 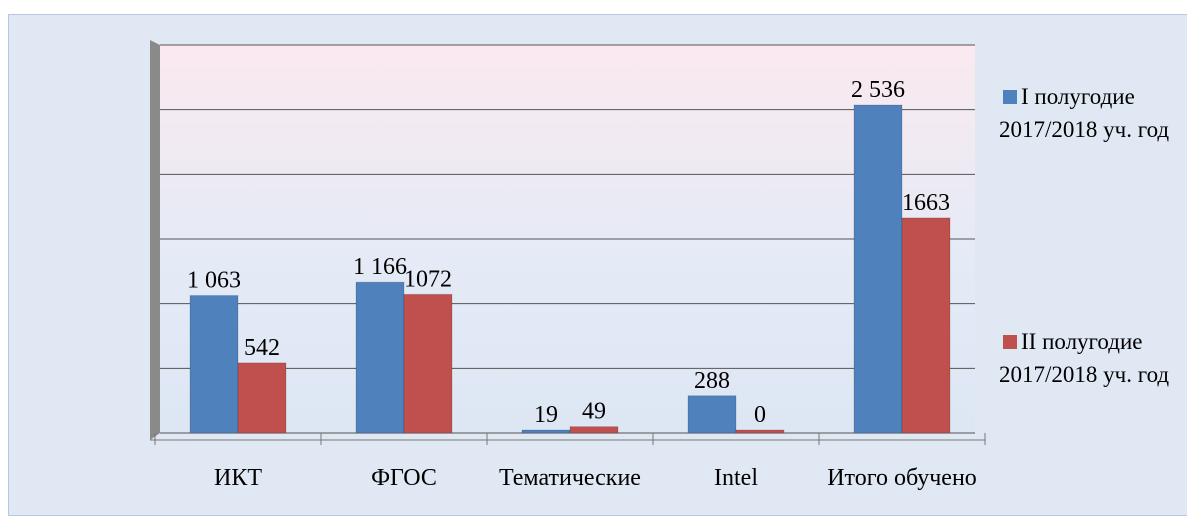 What do you see at coordinates (712, 381) in the screenshot?
I see `data-label: 288` at bounding box center [712, 381].